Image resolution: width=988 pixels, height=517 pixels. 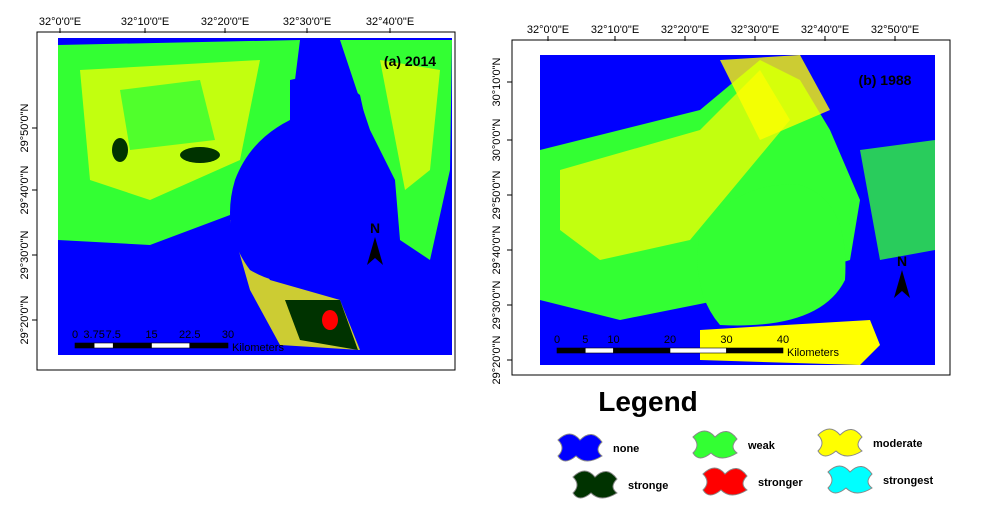 What do you see at coordinates (585, 340) in the screenshot?
I see `scale-label: 5` at bounding box center [585, 340].